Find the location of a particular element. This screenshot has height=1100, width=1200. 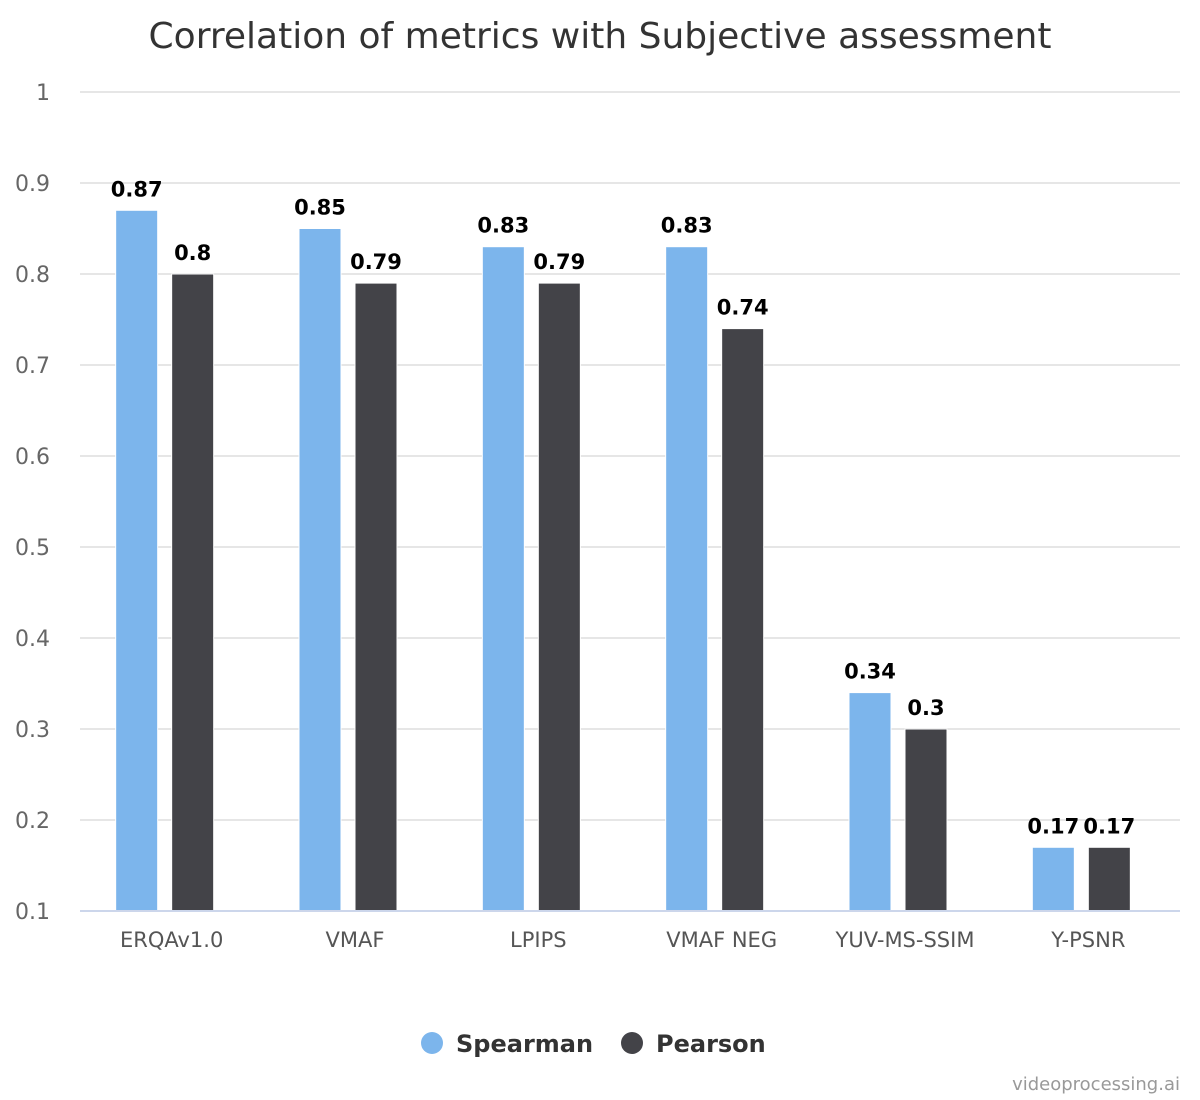

legend-item-spearman: Spearman is located at coordinates (507, 1044).